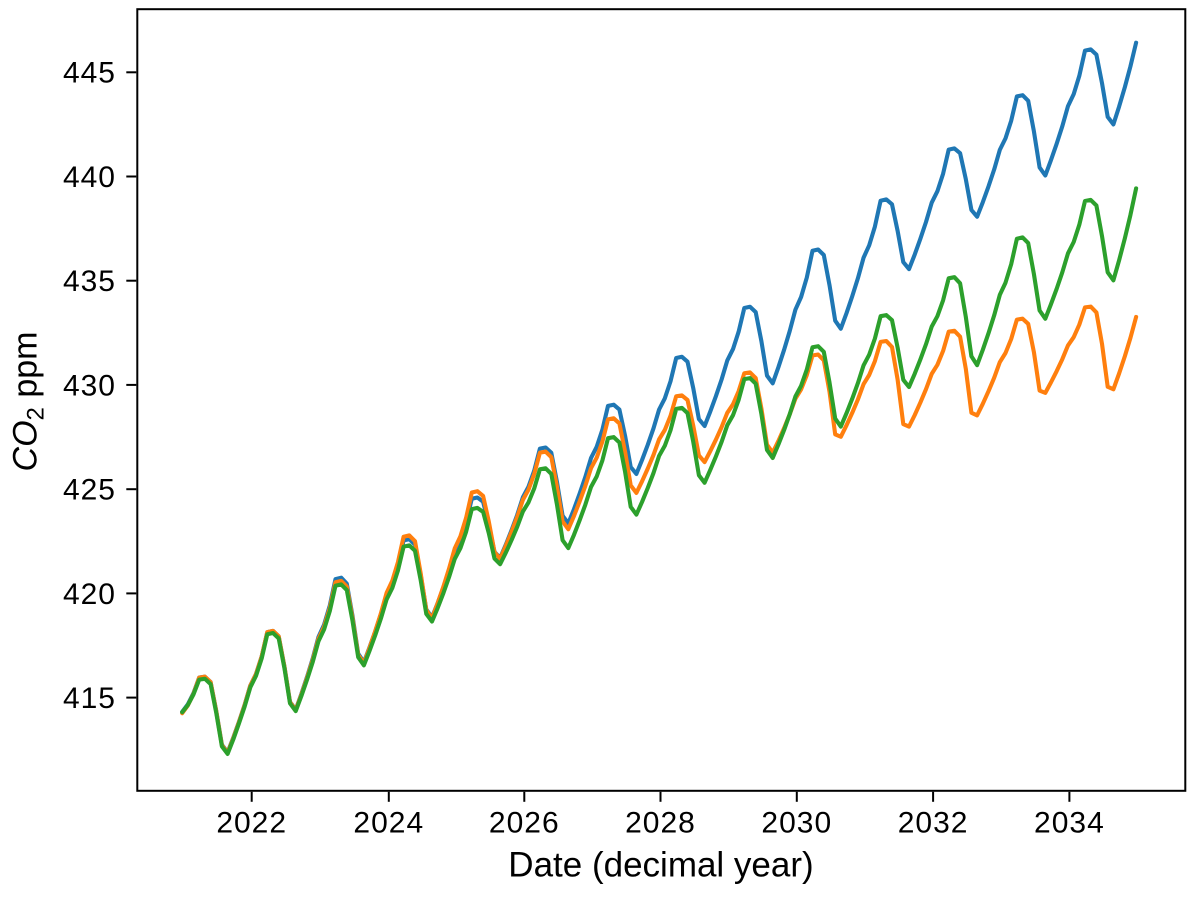 The height and width of the screenshot is (897, 1200). I want to click on svg-text: 2030, so click(796, 823).